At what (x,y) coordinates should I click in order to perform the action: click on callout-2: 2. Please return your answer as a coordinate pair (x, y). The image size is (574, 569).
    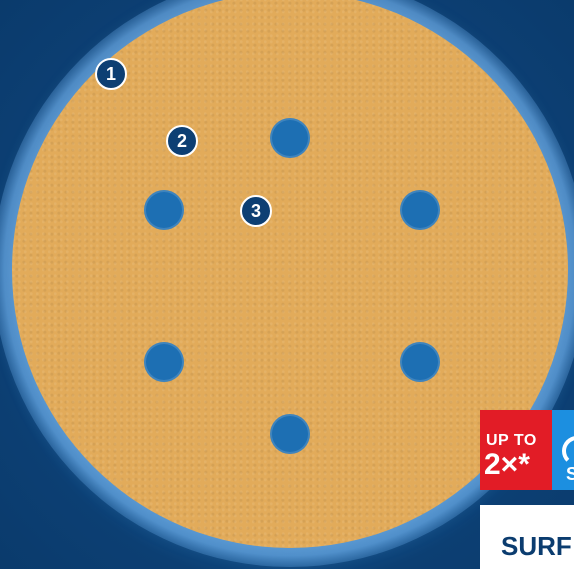
    Looking at the image, I should click on (182, 141).